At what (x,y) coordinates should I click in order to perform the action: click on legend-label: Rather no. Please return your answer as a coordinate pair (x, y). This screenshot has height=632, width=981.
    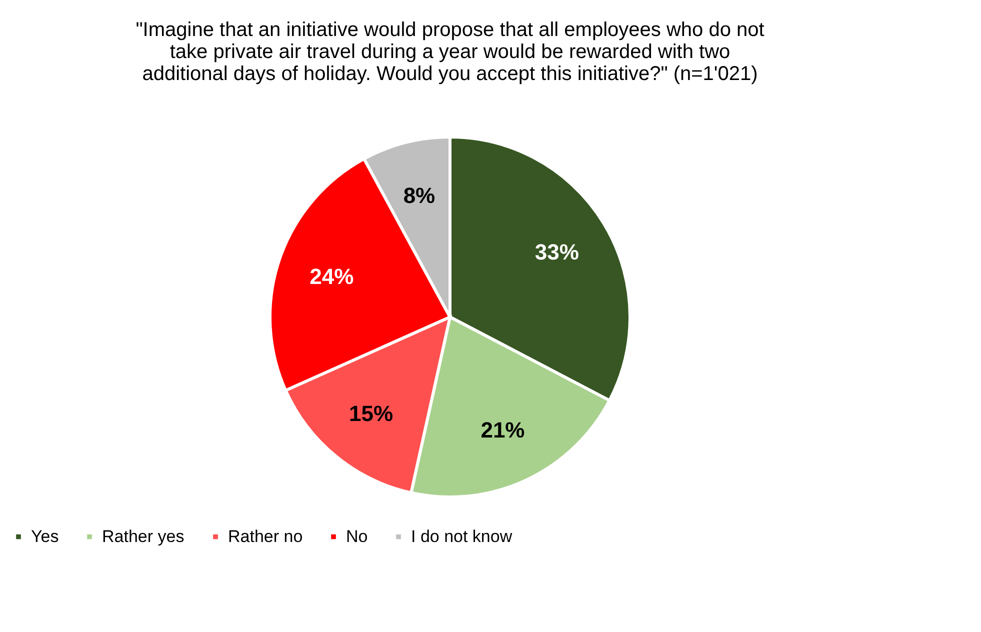
    Looking at the image, I should click on (265, 536).